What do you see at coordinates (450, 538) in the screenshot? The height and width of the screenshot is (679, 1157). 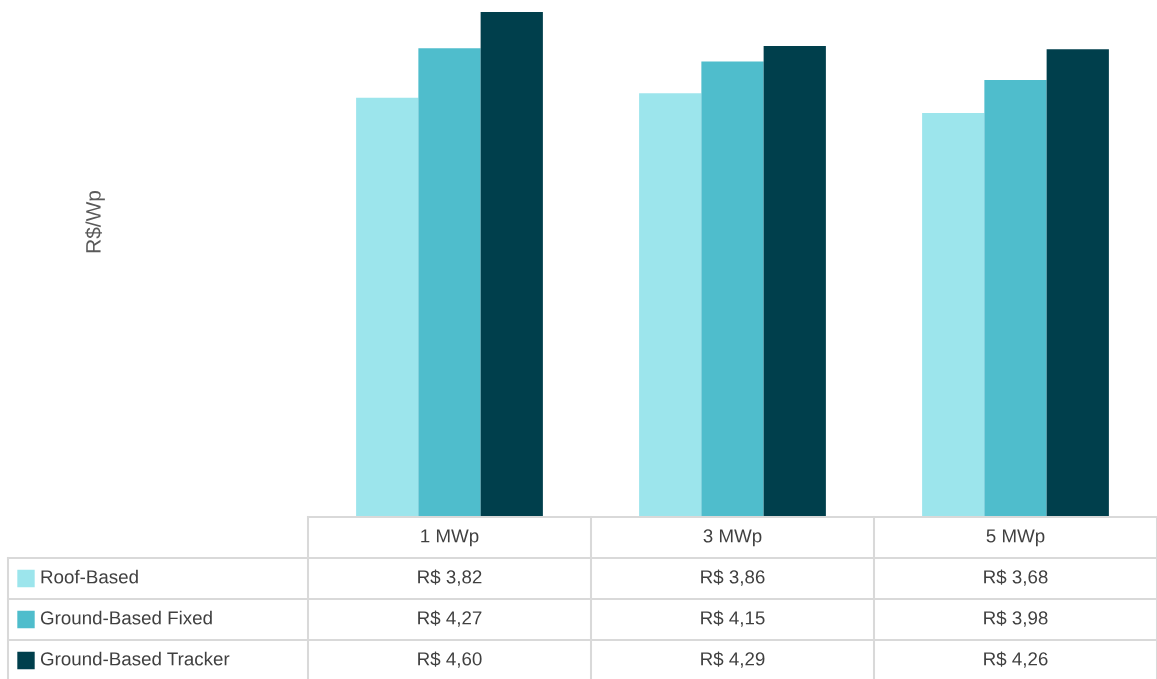 I see `x-tick-label: 1 MWp` at bounding box center [450, 538].